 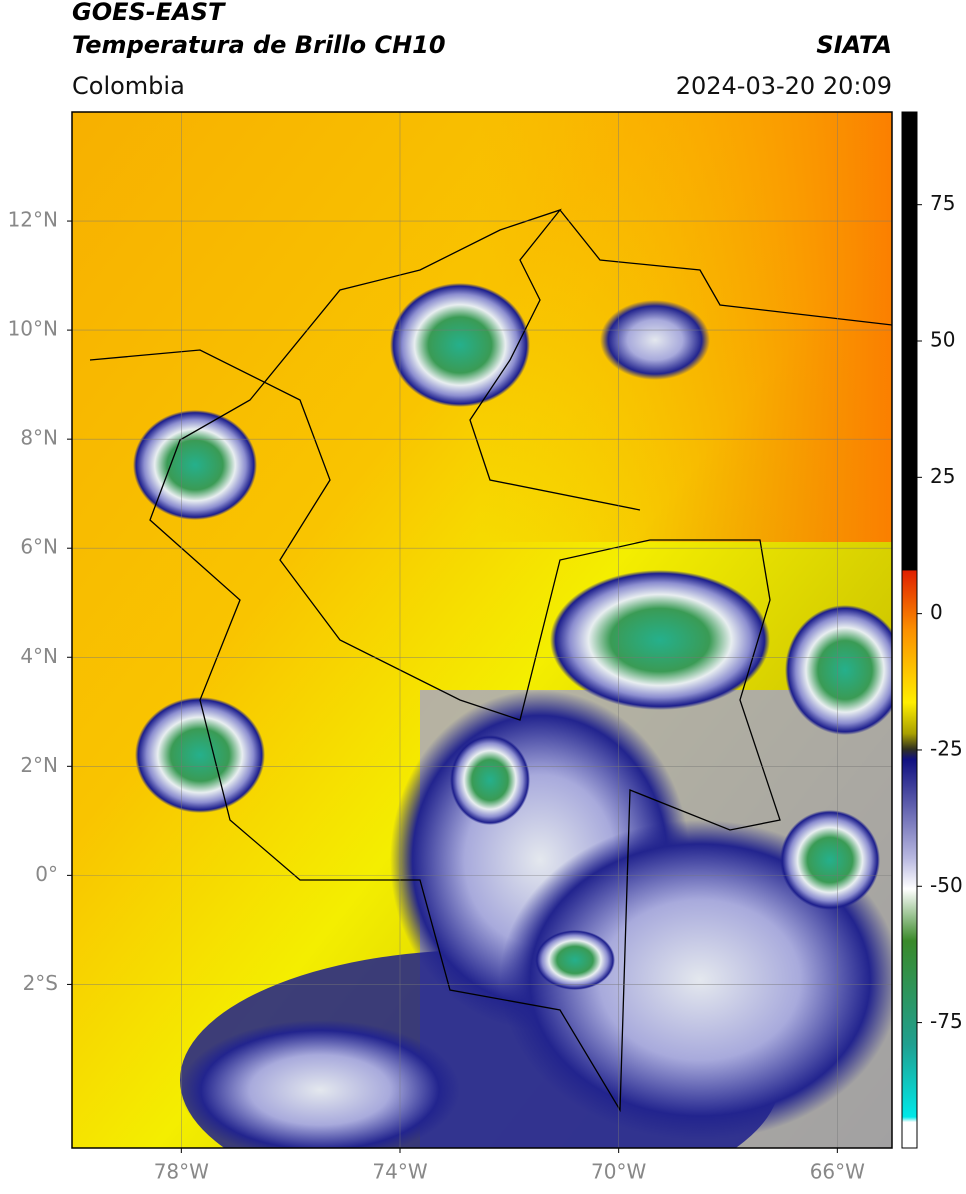 What do you see at coordinates (259, 45) in the screenshot?
I see `subtitle: Temperatura de Brillo CH10` at bounding box center [259, 45].